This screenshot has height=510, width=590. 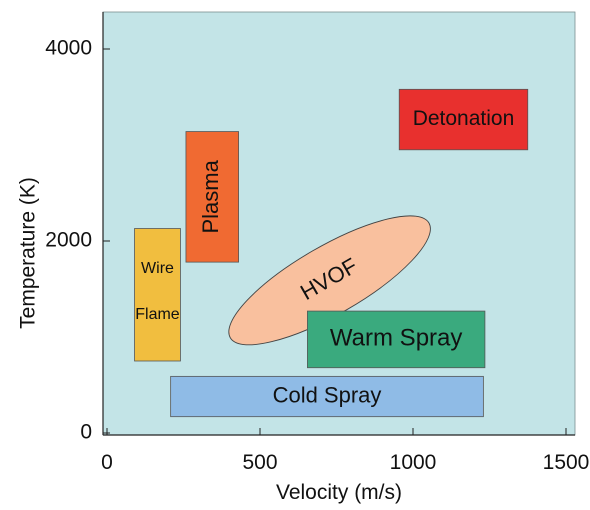 I want to click on region-warm-spray-label: Warm Spray, so click(x=396, y=338).